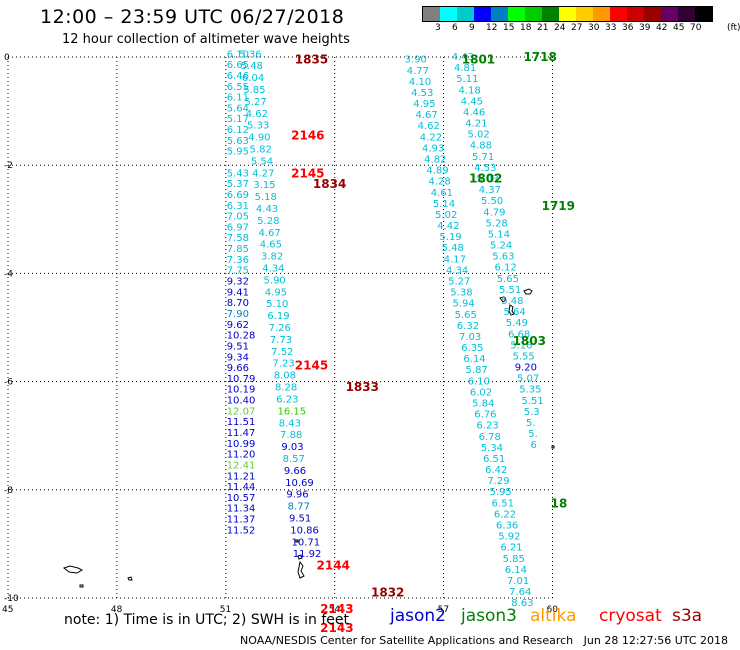 The width and height of the screenshot is (740, 650). Describe the element at coordinates (662, 28) in the screenshot. I see `legend-label: 42` at that location.